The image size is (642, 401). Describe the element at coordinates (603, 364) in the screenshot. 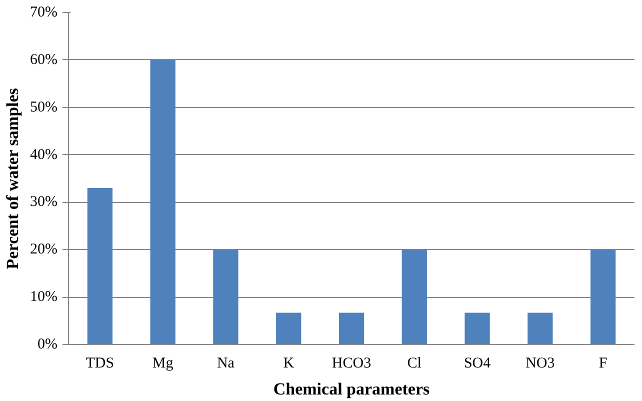

I see `x-tick-label: F` at that location.